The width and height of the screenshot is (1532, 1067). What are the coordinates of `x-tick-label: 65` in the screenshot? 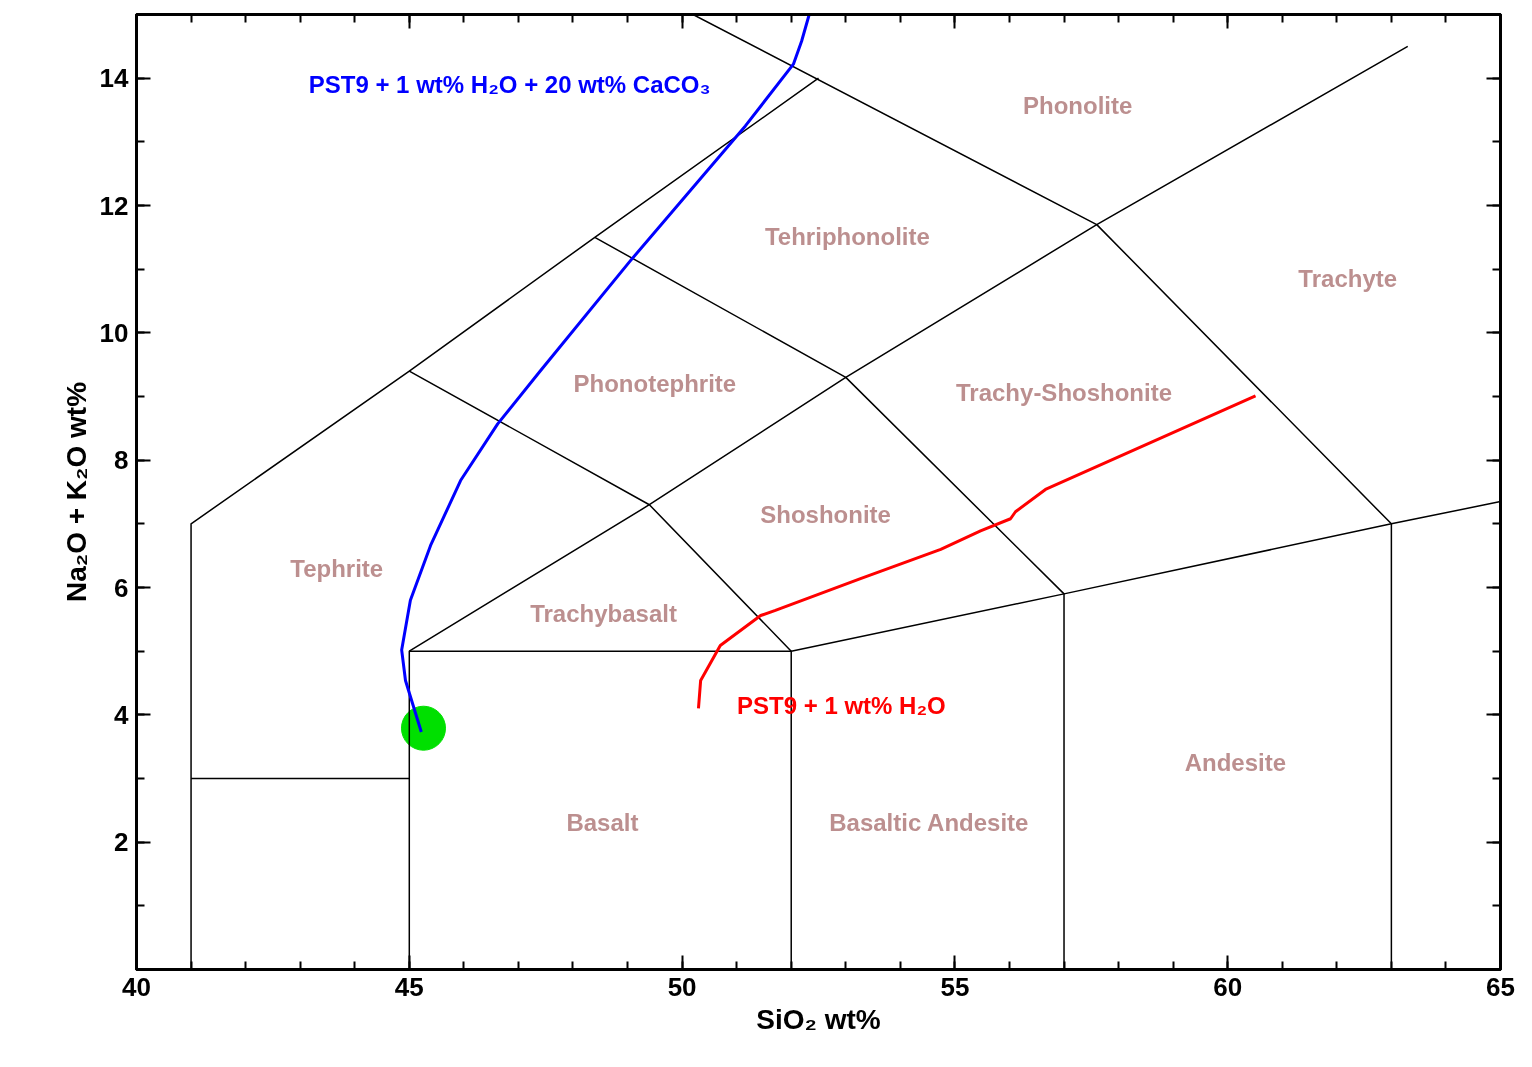 It's located at (1500, 986).